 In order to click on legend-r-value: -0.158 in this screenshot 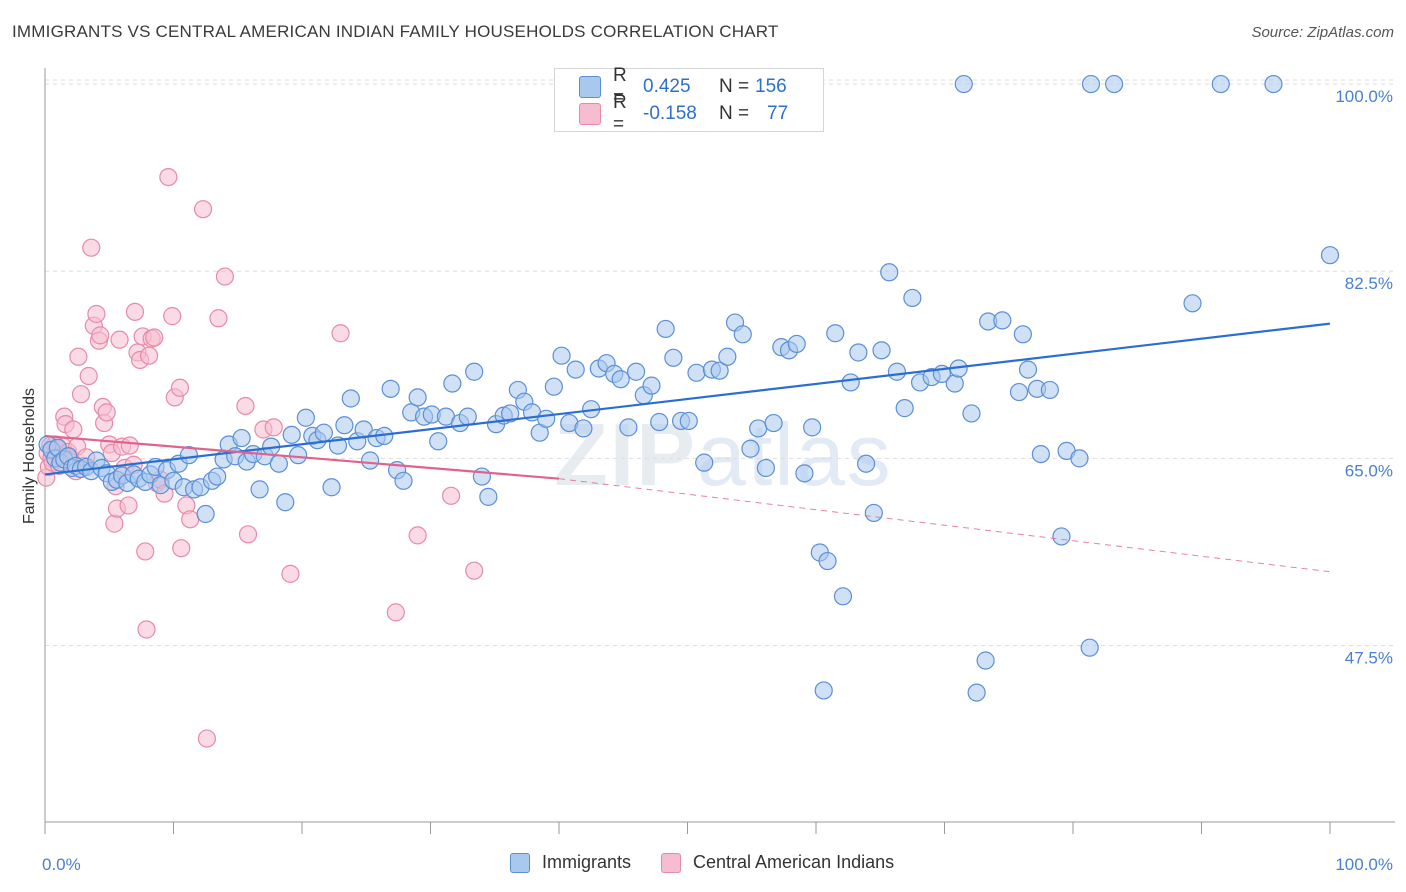, I will do `click(670, 113)`.